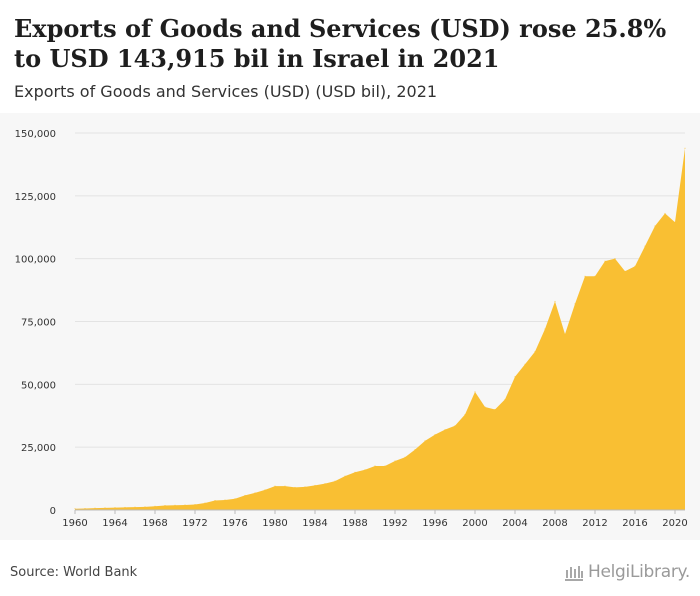  What do you see at coordinates (350, 568) in the screenshot?
I see `chart-footer: Source: World Bank HelgiLibrary.` at bounding box center [350, 568].